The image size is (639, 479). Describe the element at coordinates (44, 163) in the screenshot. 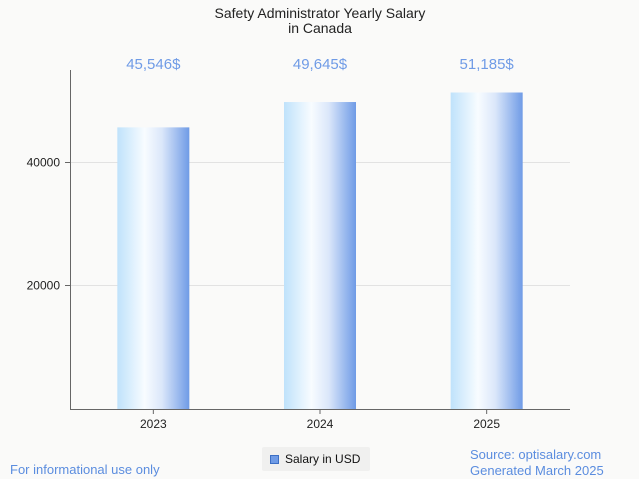

I see `y-tick-label: 40000` at that location.